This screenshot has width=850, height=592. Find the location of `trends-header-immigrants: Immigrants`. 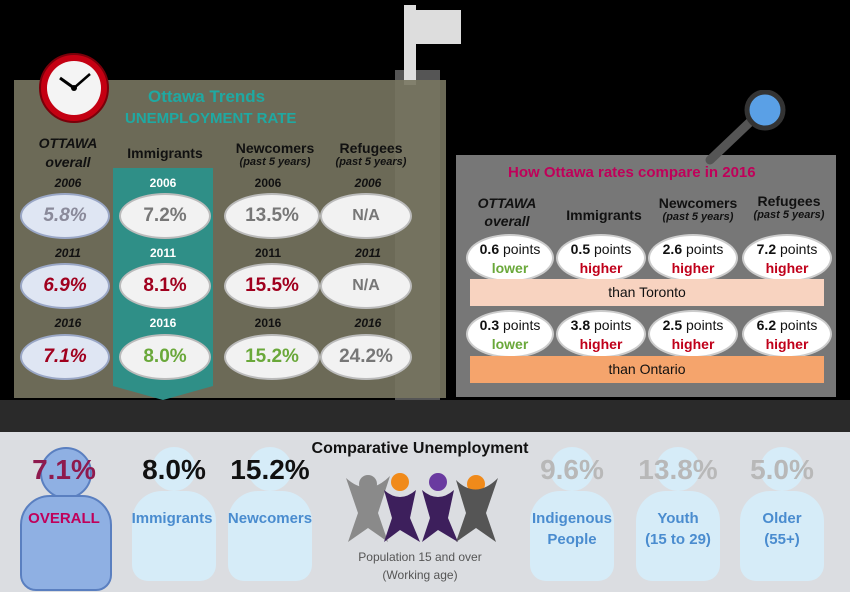

trends-header-immigrants: Immigrants is located at coordinates (165, 153).